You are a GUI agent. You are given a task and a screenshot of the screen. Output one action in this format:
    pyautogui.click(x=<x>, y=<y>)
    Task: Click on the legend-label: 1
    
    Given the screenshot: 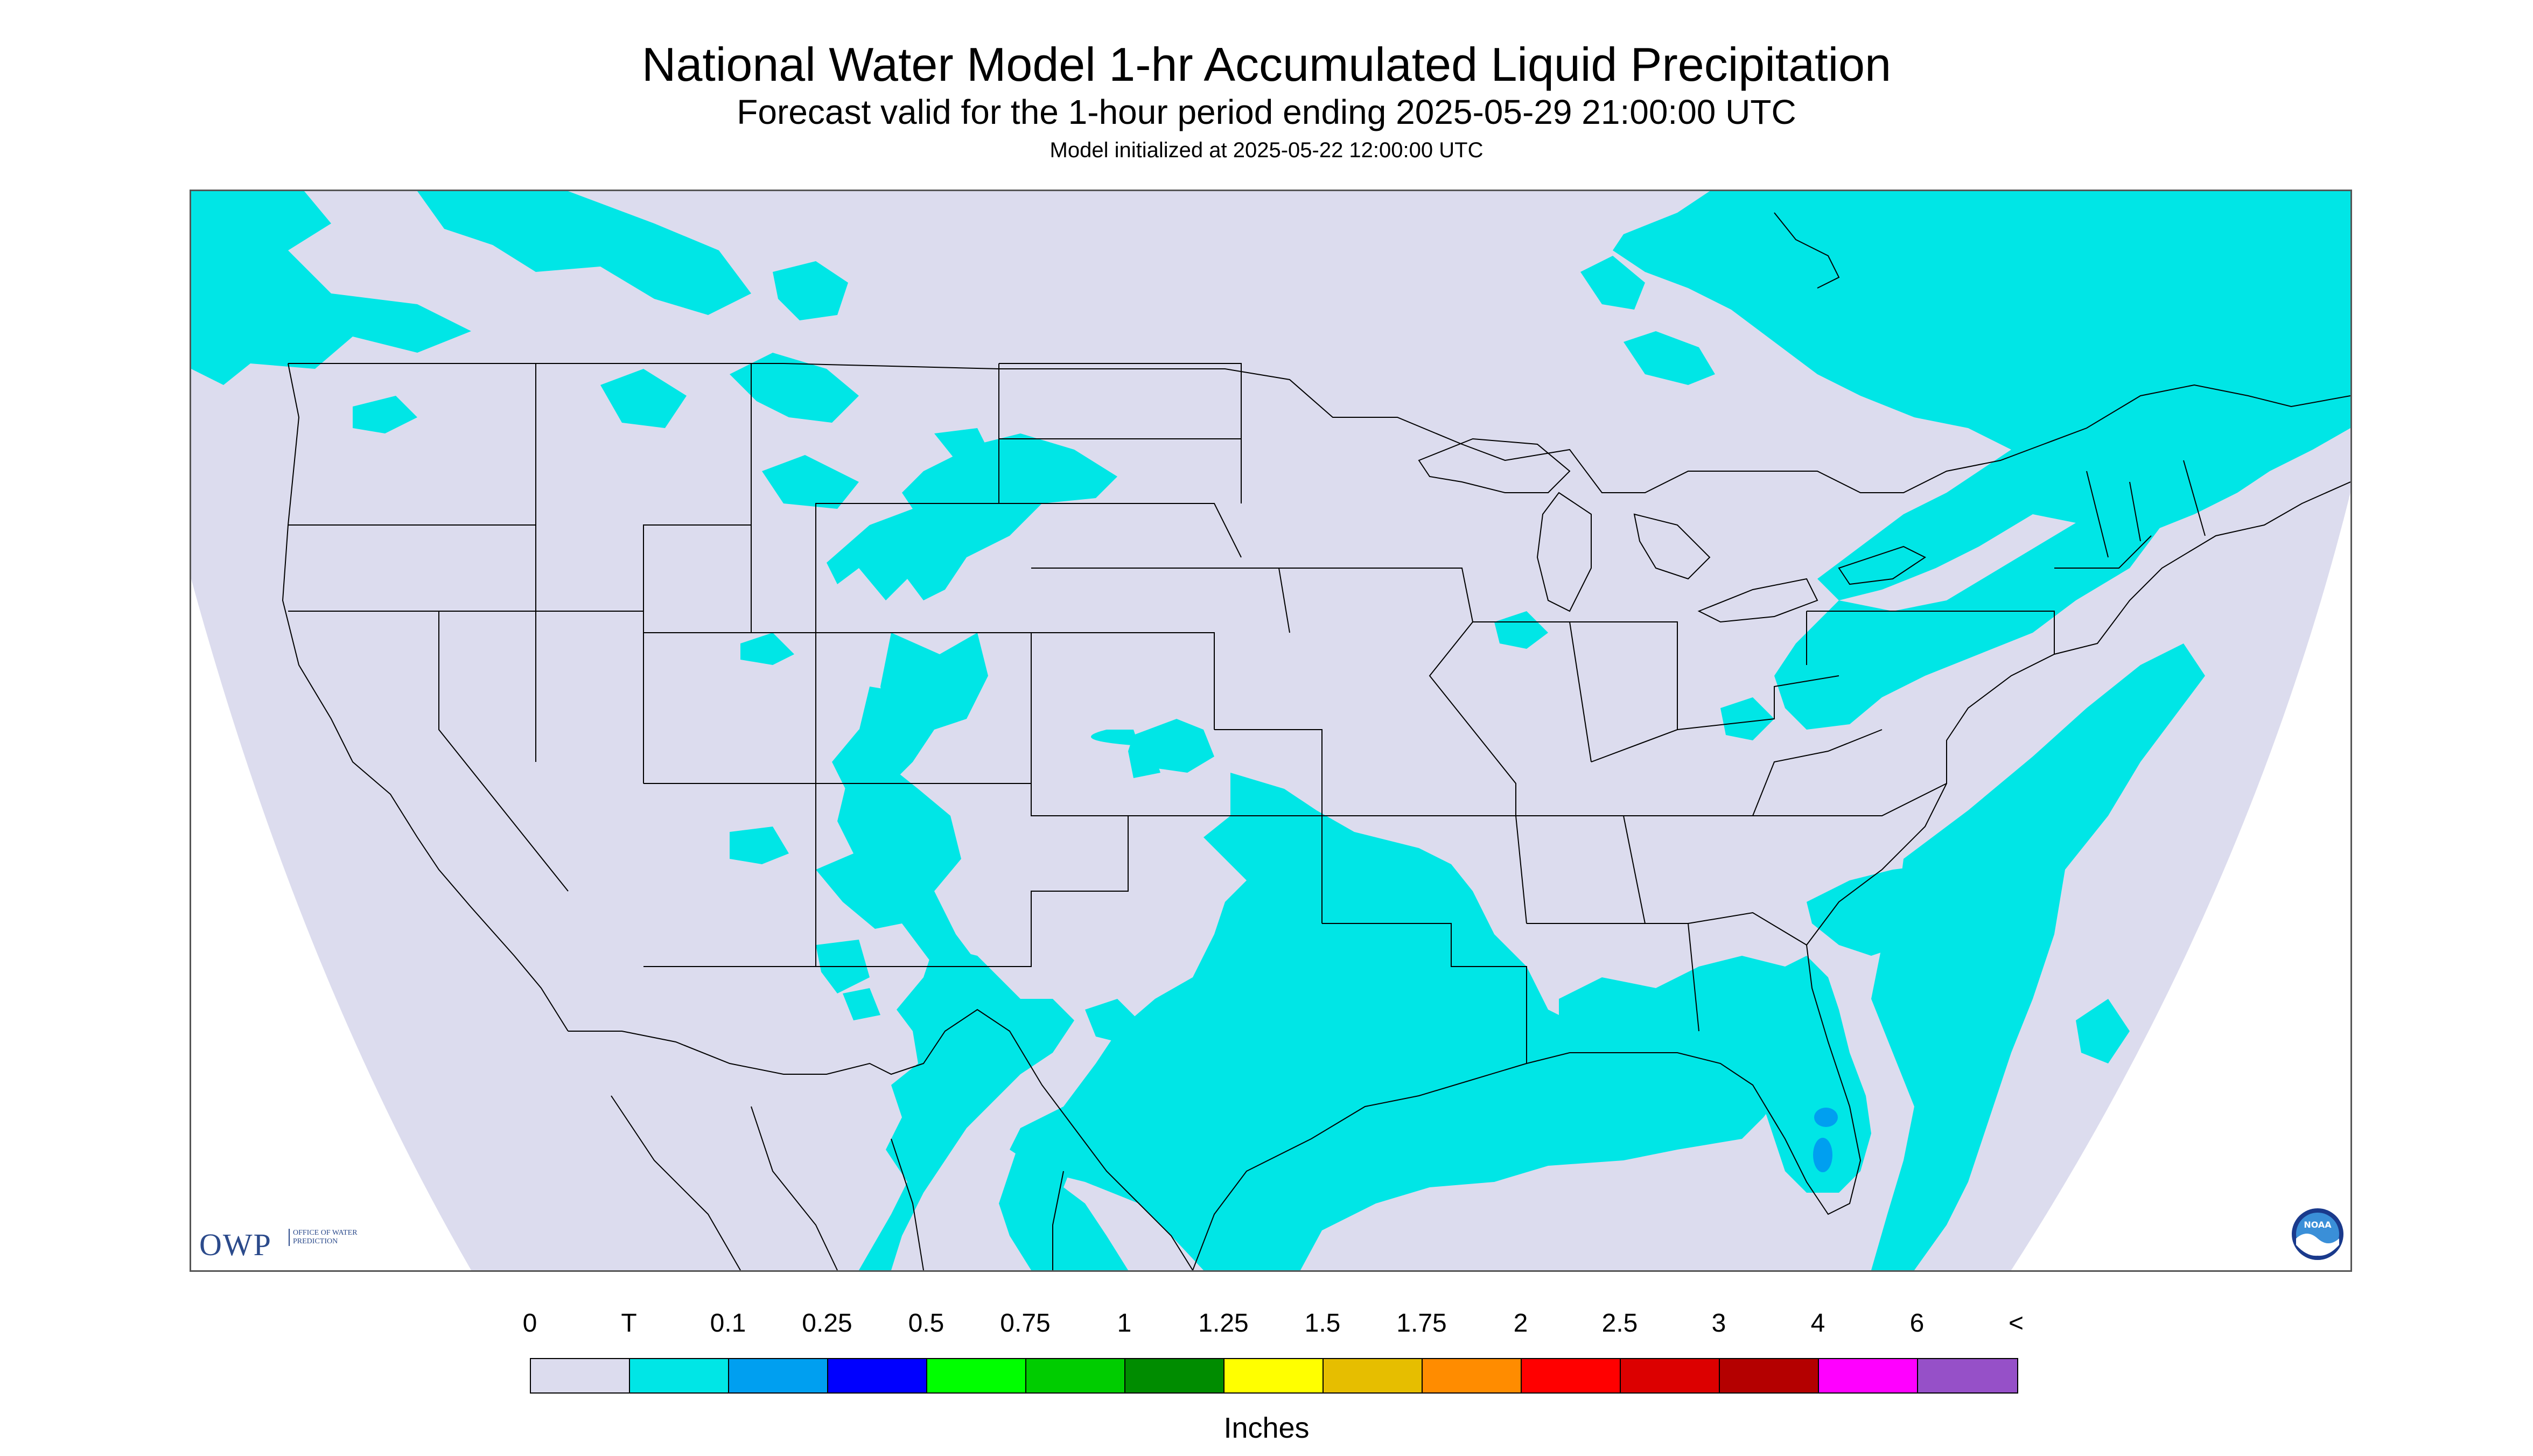 What is the action you would take?
    pyautogui.click(x=1124, y=1323)
    